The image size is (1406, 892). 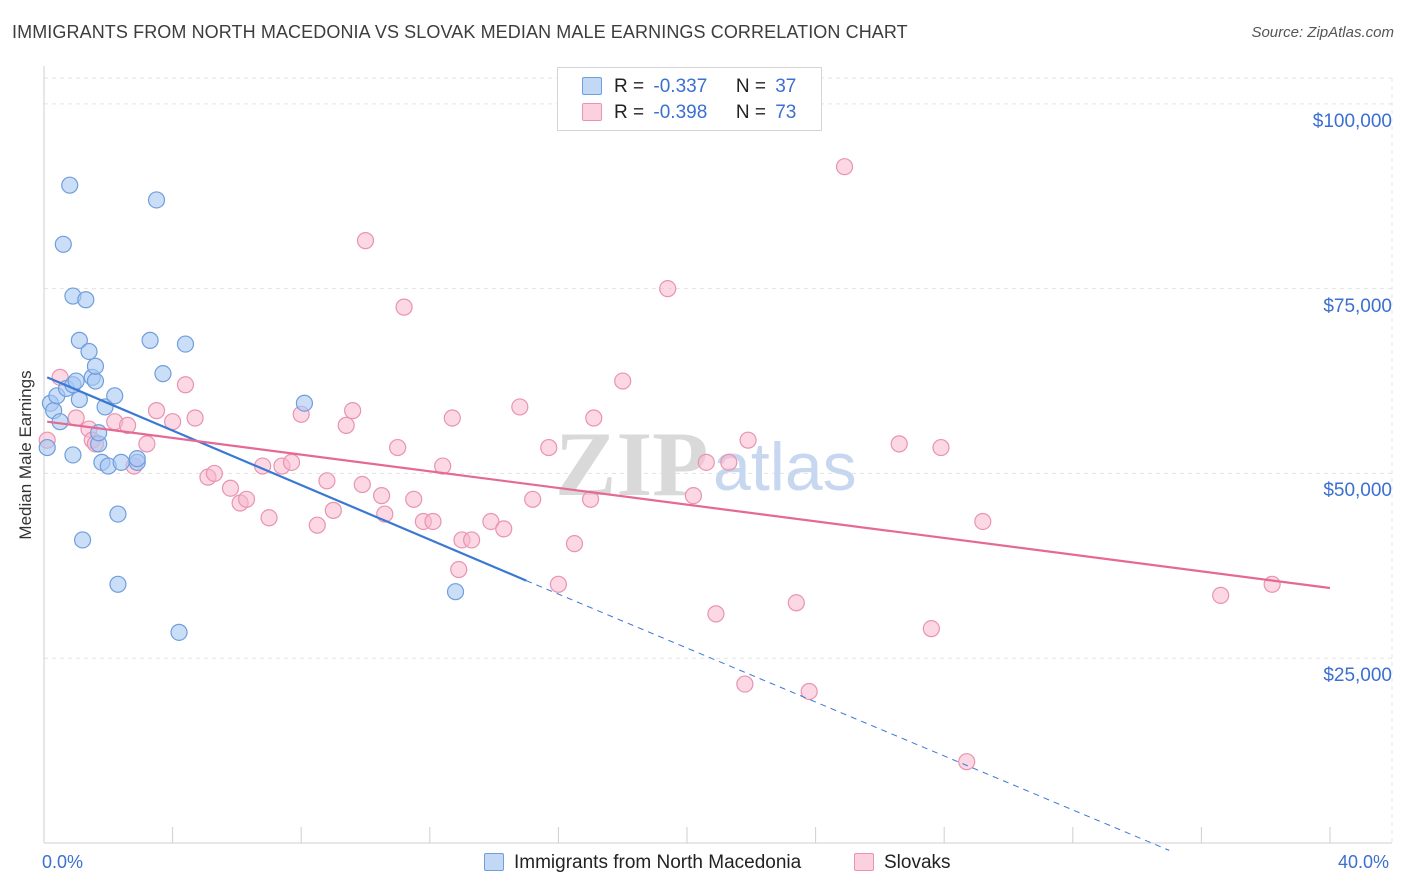 What do you see at coordinates (680, 112) in the screenshot?
I see `legend-r-value: -0.398` at bounding box center [680, 112].